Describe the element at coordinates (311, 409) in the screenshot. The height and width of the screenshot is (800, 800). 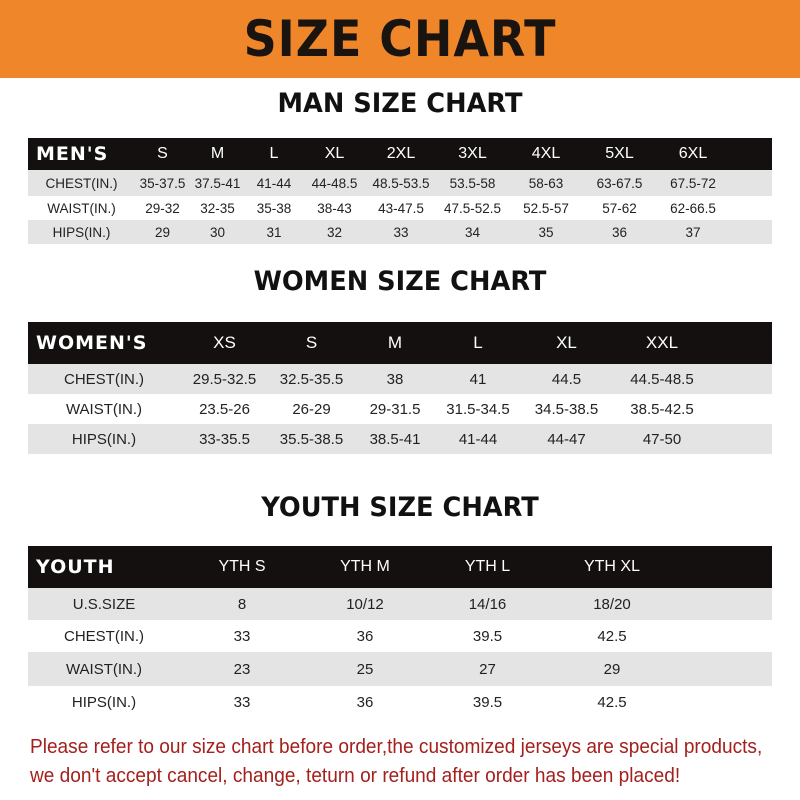
I see `table-cell: 26-29` at that location.